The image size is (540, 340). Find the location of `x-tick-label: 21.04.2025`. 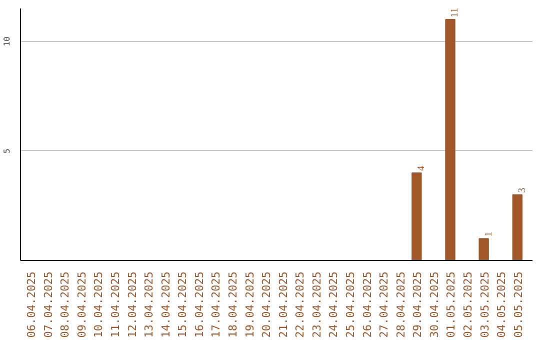

x-tick-label: 21.04.2025 is located at coordinates (283, 304).